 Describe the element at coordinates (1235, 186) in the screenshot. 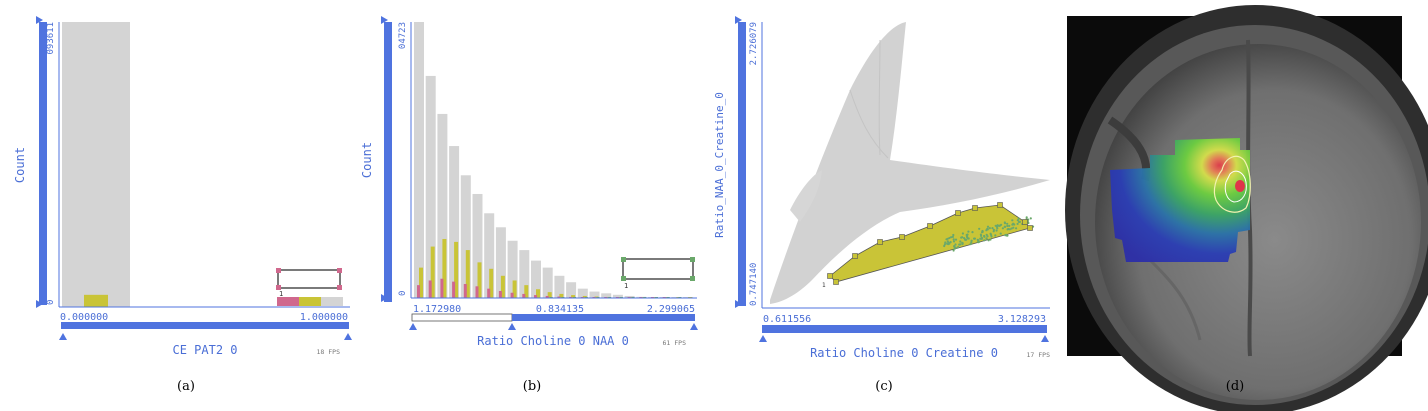

I see `tumor-contour-inner` at that location.